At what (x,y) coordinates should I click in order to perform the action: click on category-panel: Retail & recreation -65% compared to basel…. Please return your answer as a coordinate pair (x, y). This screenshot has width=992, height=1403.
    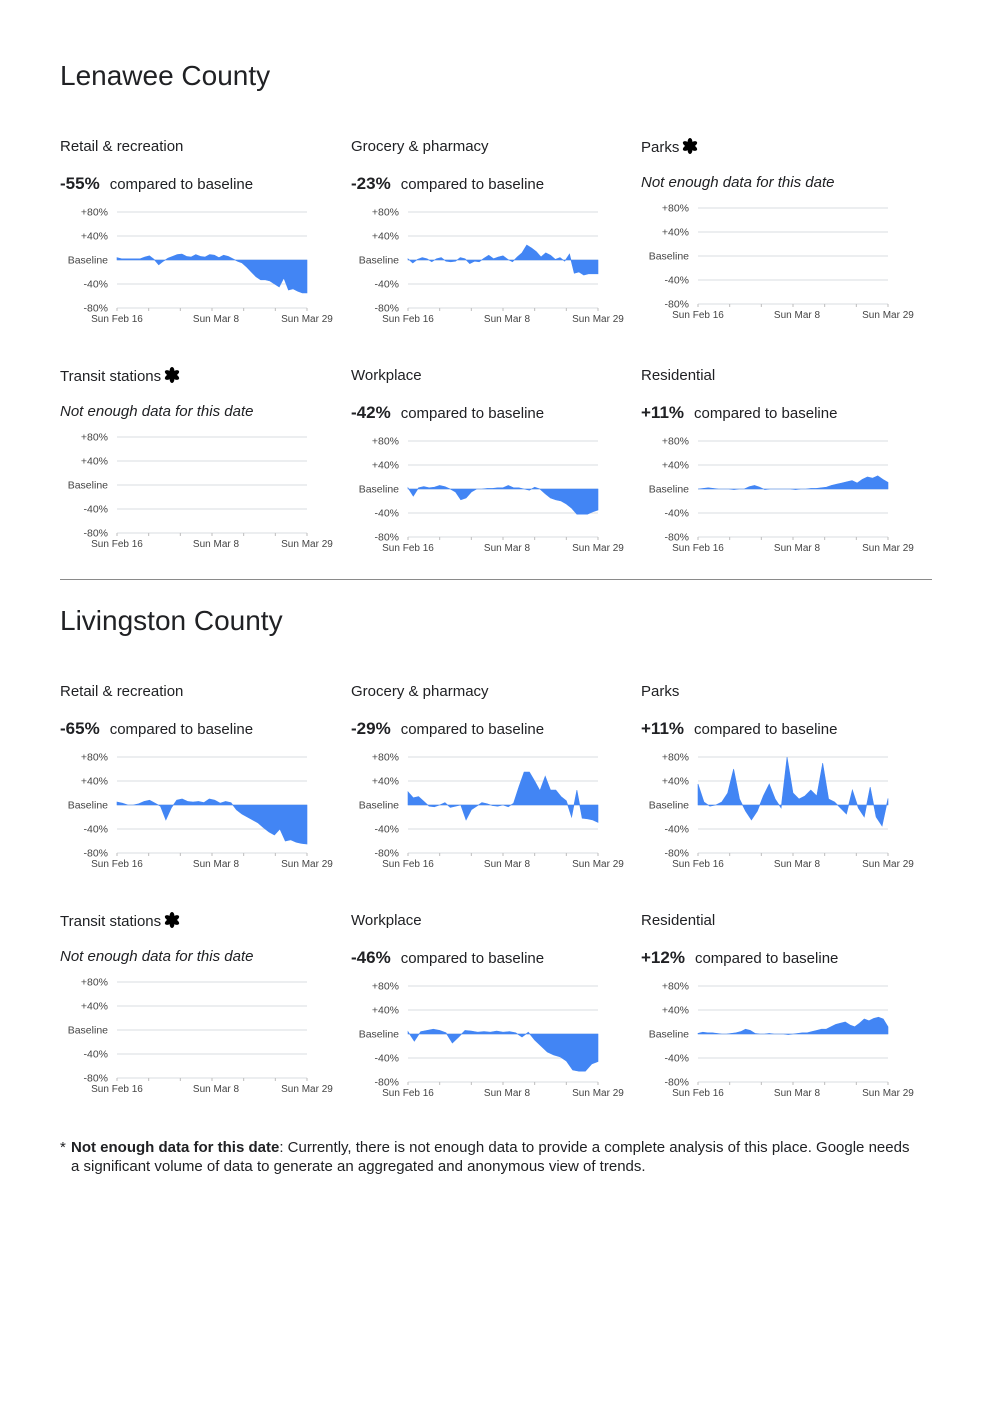
    Looking at the image, I should click on (200, 788).